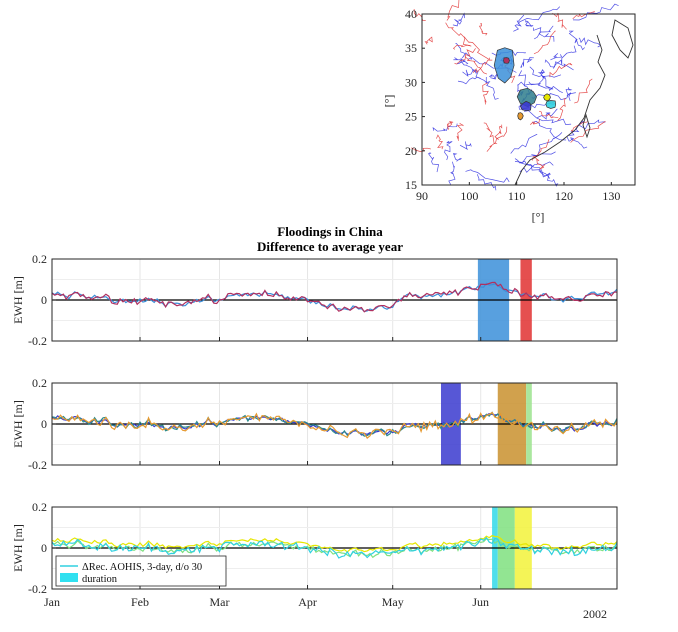 This screenshot has height=632, width=678. What do you see at coordinates (538, 217) in the screenshot?
I see `map-x-label: [°]` at bounding box center [538, 217].